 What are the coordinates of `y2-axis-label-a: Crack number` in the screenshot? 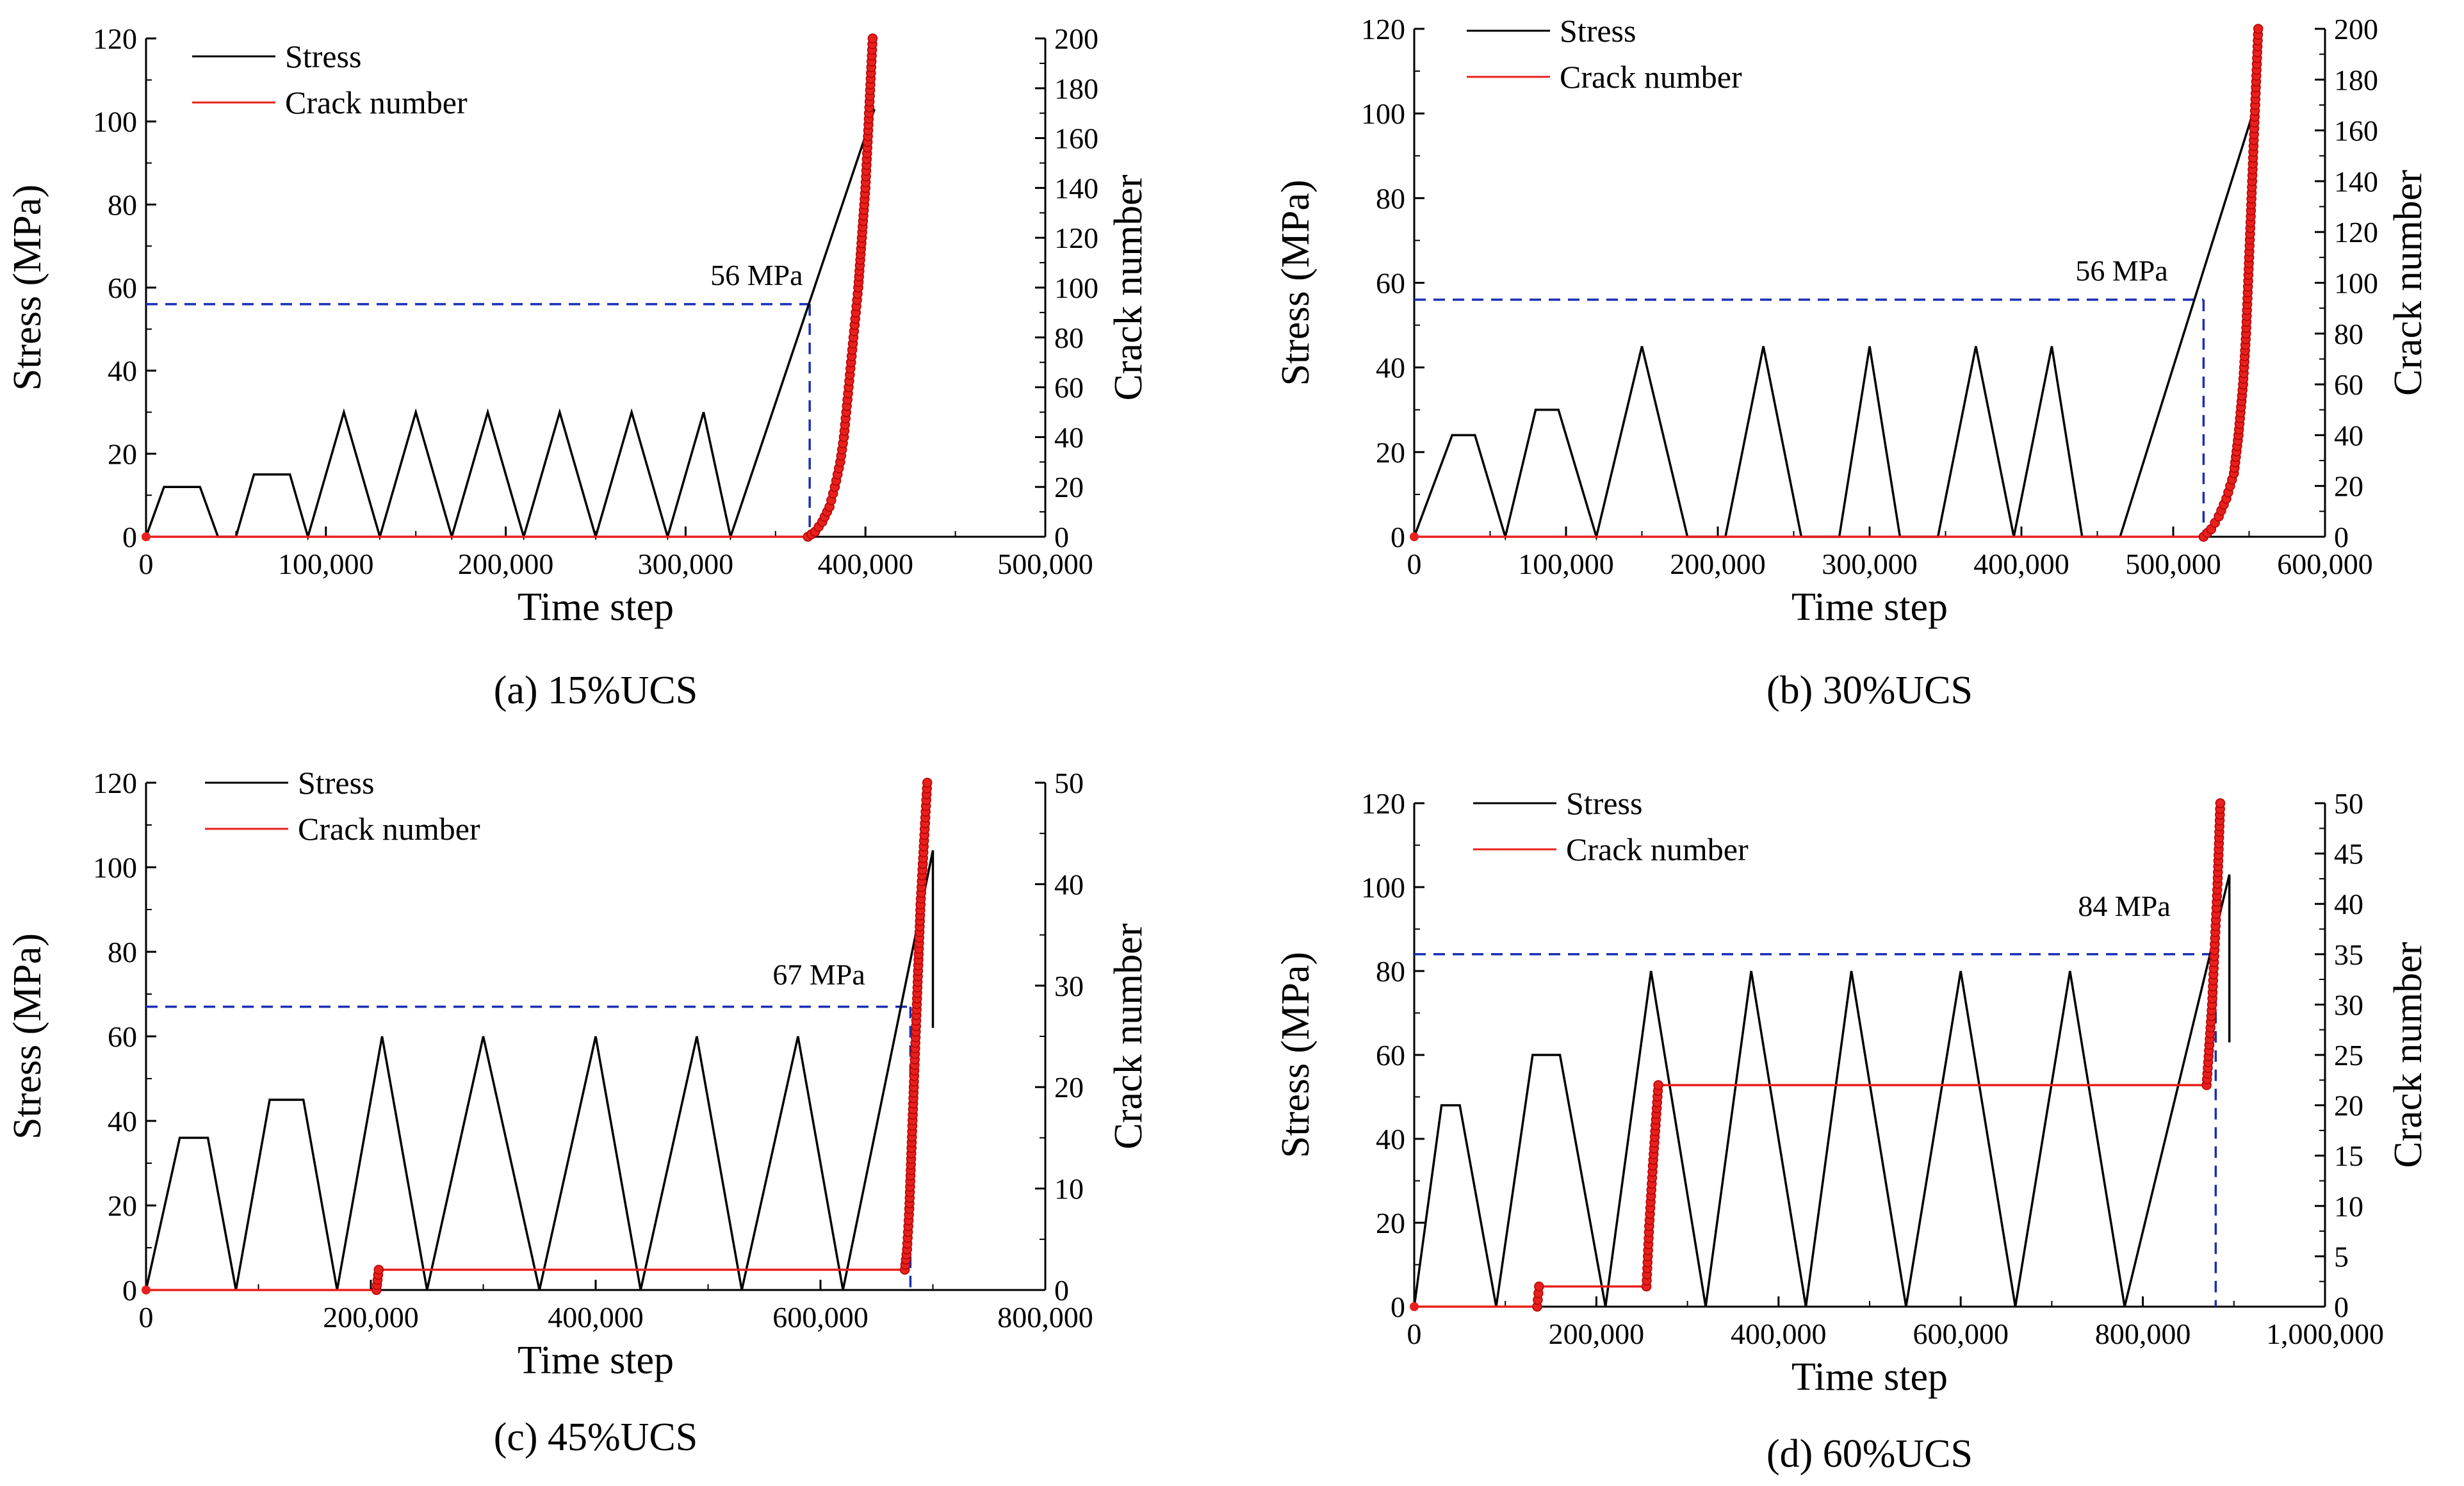 It's located at (1128, 287).